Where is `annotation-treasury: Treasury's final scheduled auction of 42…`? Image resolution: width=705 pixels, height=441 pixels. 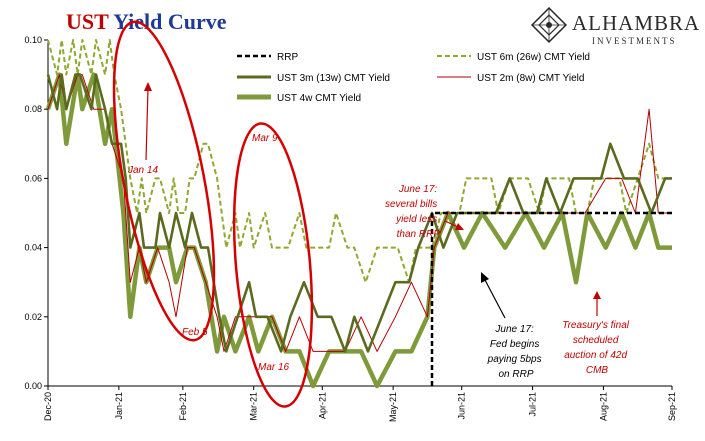 annotation-treasury: Treasury's final scheduled auction of 42… is located at coordinates (597, 348).